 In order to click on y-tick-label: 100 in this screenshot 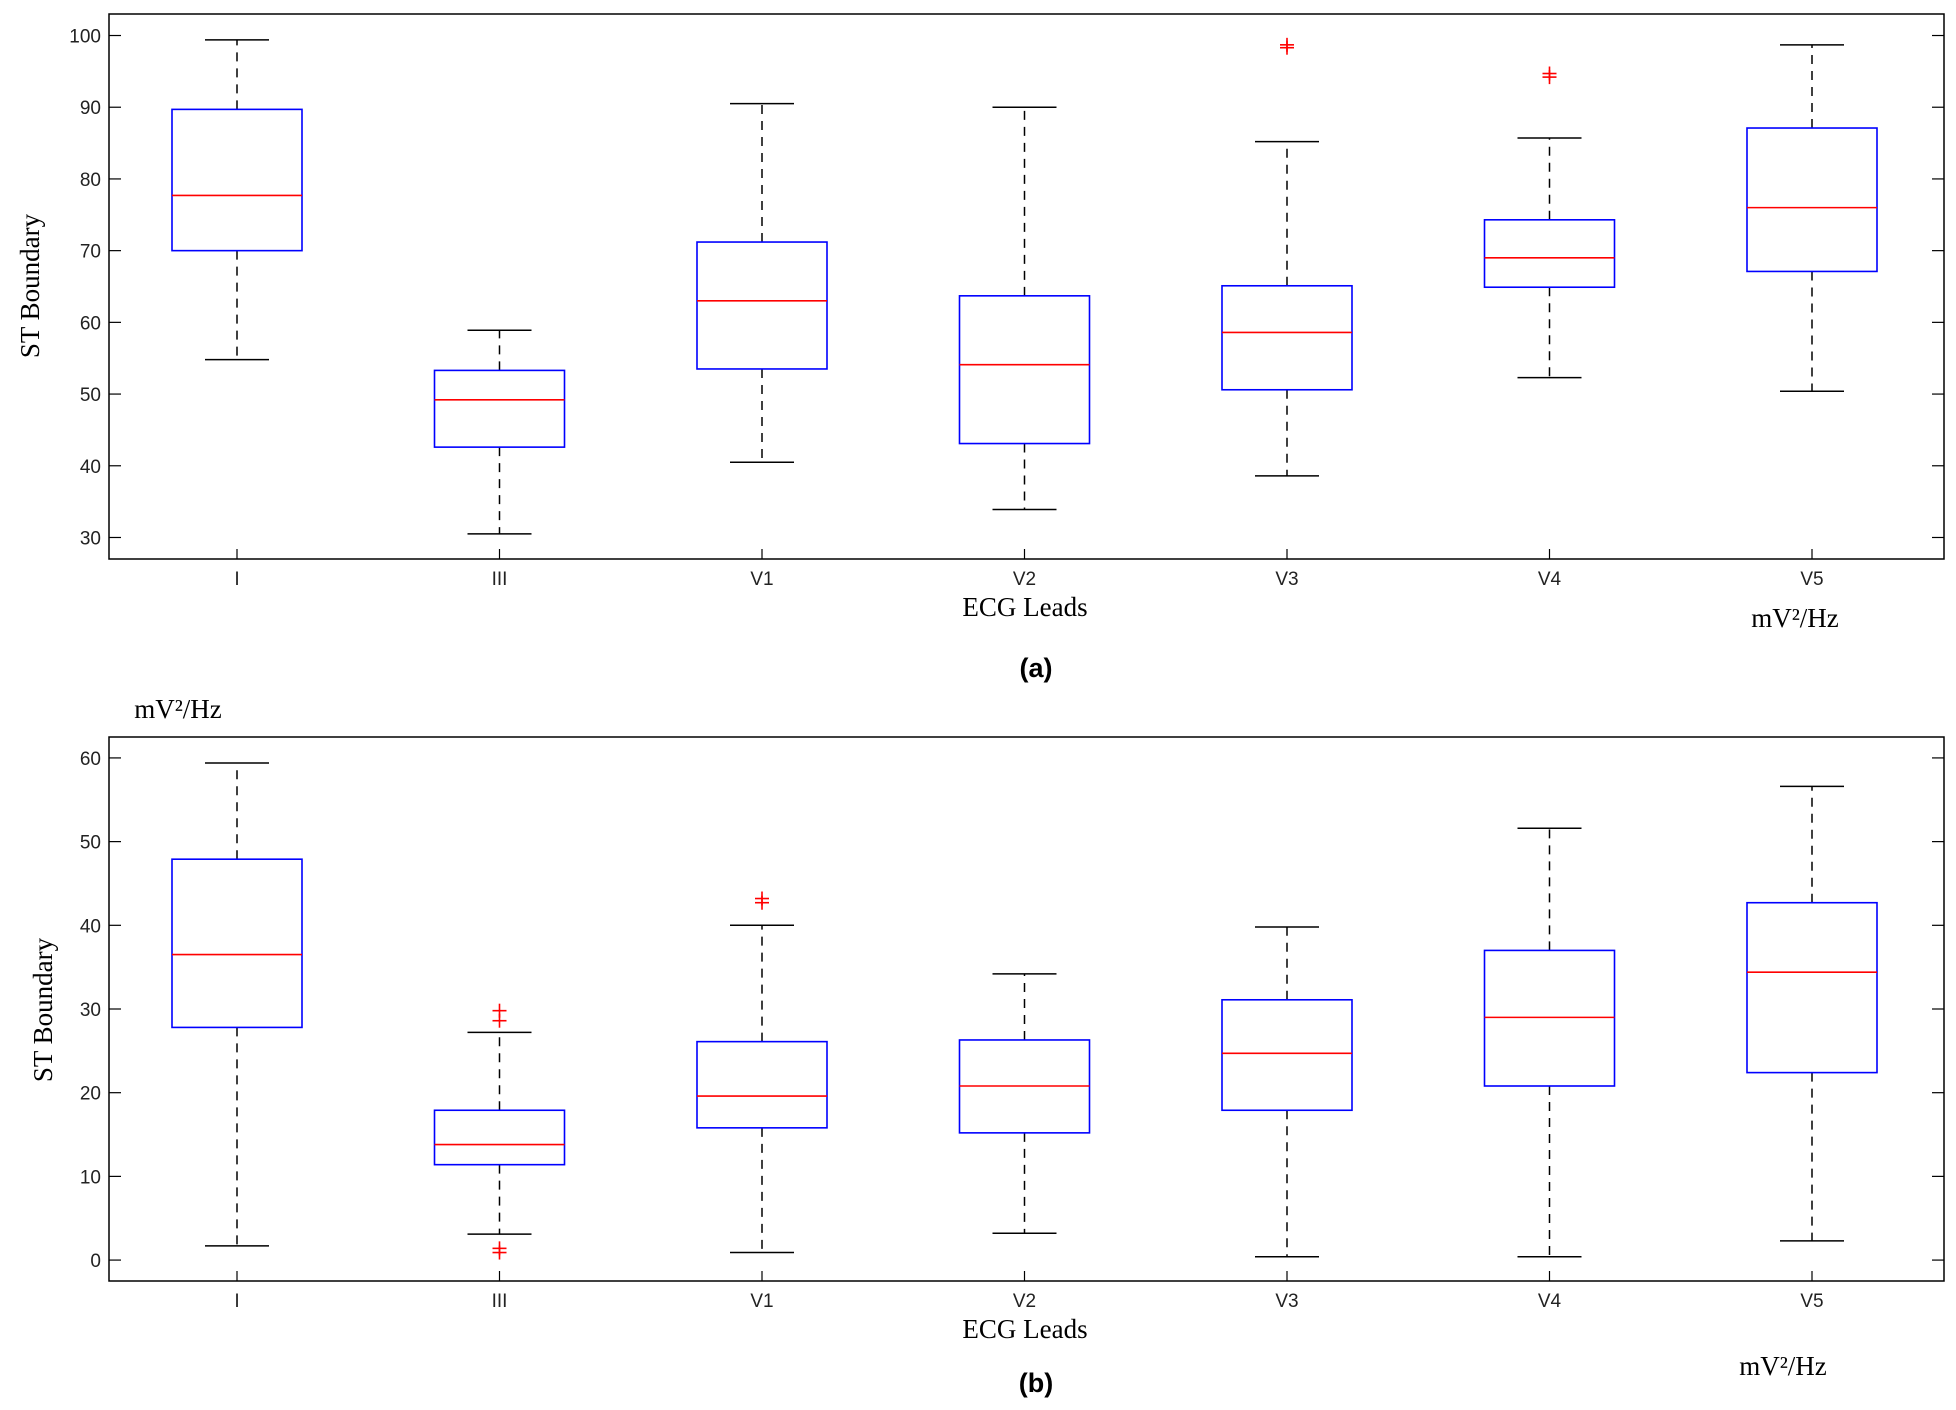, I will do `click(85, 37)`.